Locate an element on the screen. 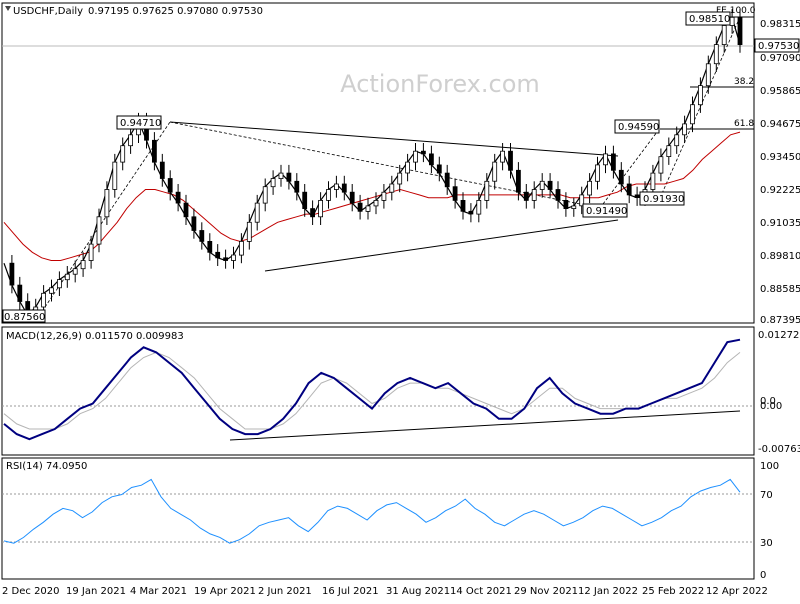 Image resolution: width=800 pixels, height=604 pixels. y-tick-label: 0.98315 is located at coordinates (780, 24).